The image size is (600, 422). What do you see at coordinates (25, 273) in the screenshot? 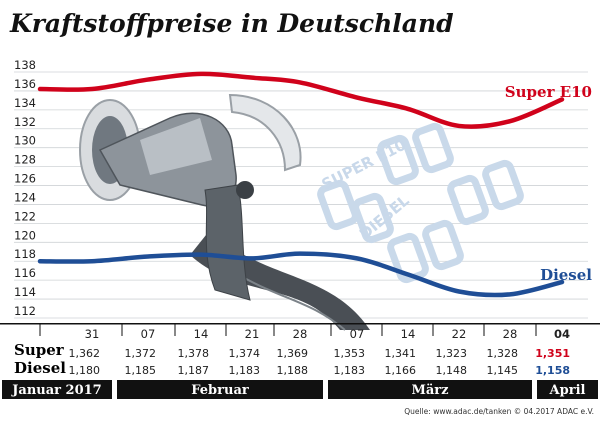
I see `y-tick-label: 116` at bounding box center [25, 273].